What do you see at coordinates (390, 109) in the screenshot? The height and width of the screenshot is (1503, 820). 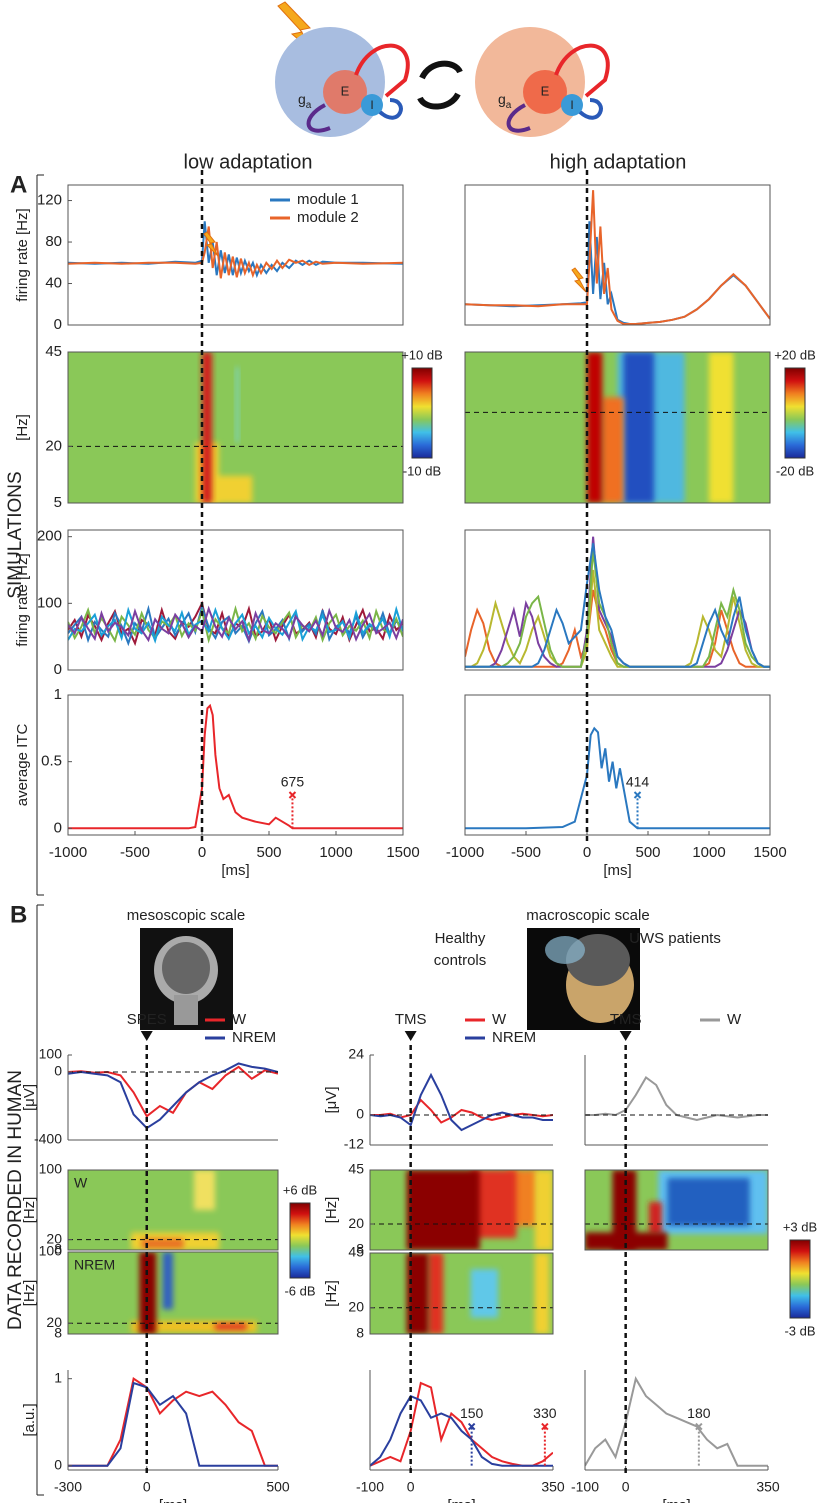 I see `inhibitory-loop` at bounding box center [390, 109].